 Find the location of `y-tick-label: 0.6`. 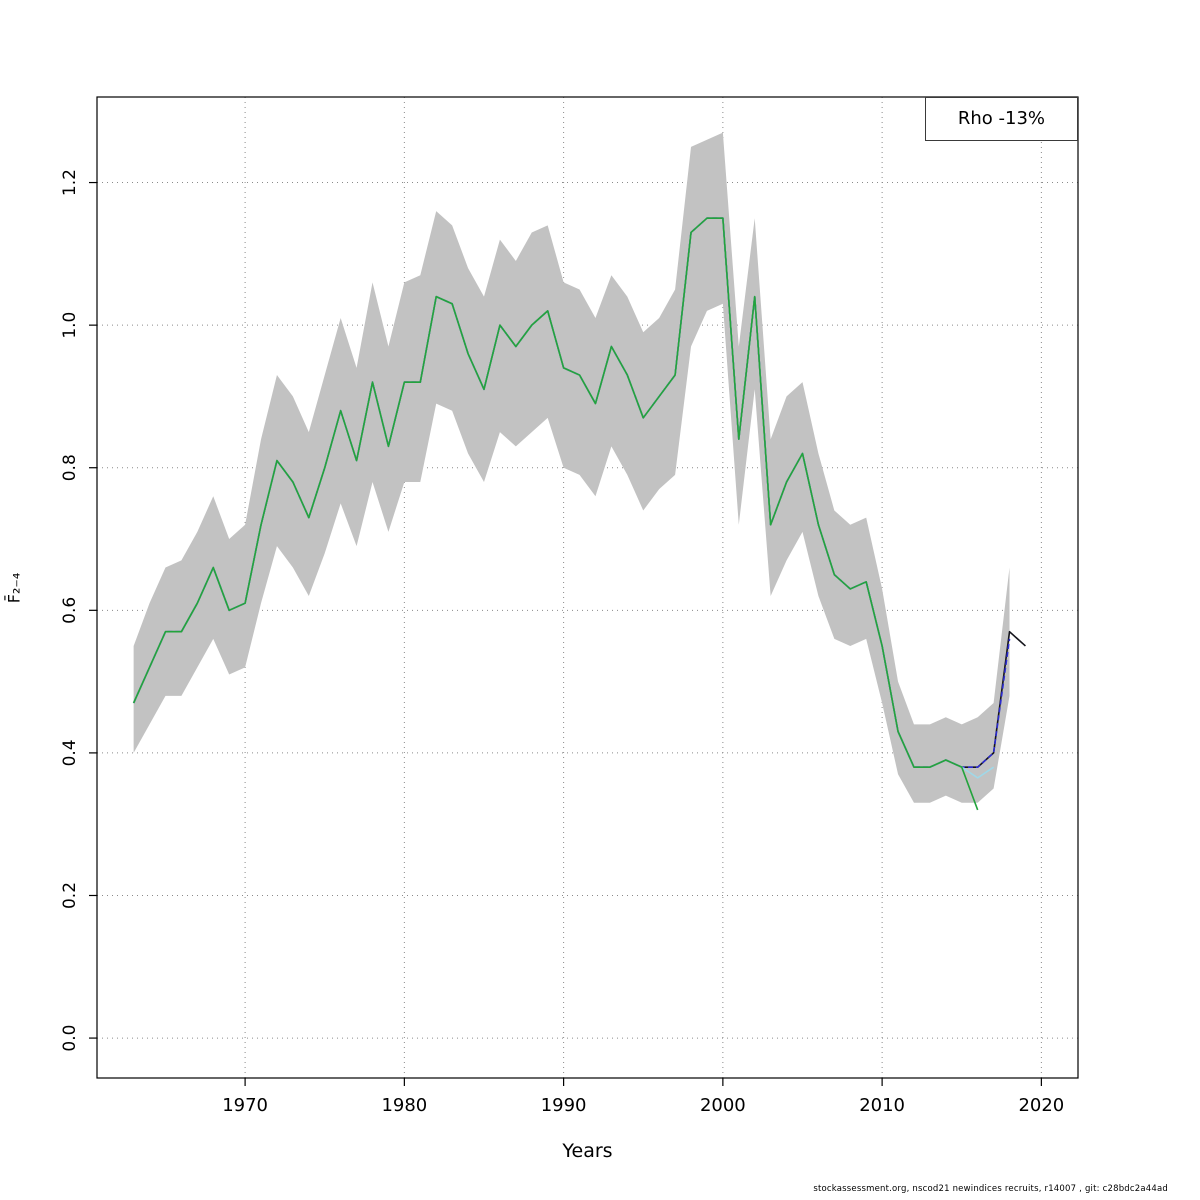

y-tick-label: 0.6 is located at coordinates (70, 610).